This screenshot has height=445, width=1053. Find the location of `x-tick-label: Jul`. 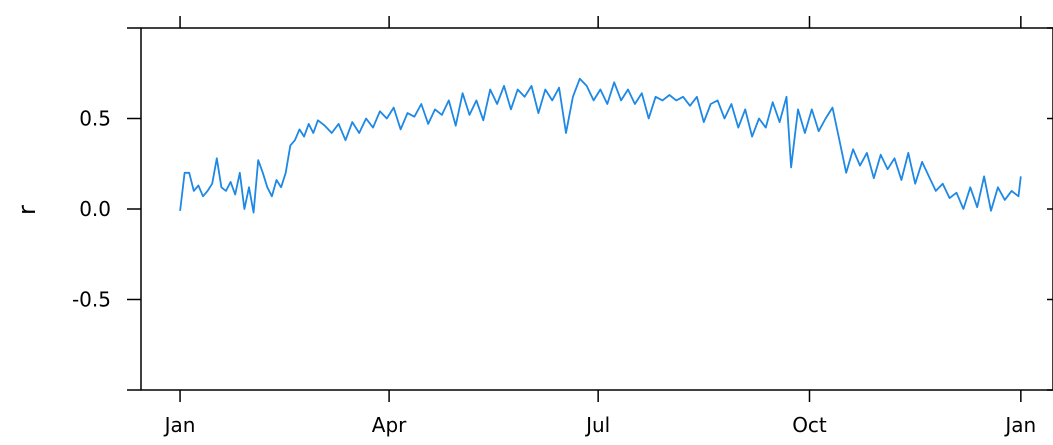

x-tick-label: Jul is located at coordinates (597, 425).